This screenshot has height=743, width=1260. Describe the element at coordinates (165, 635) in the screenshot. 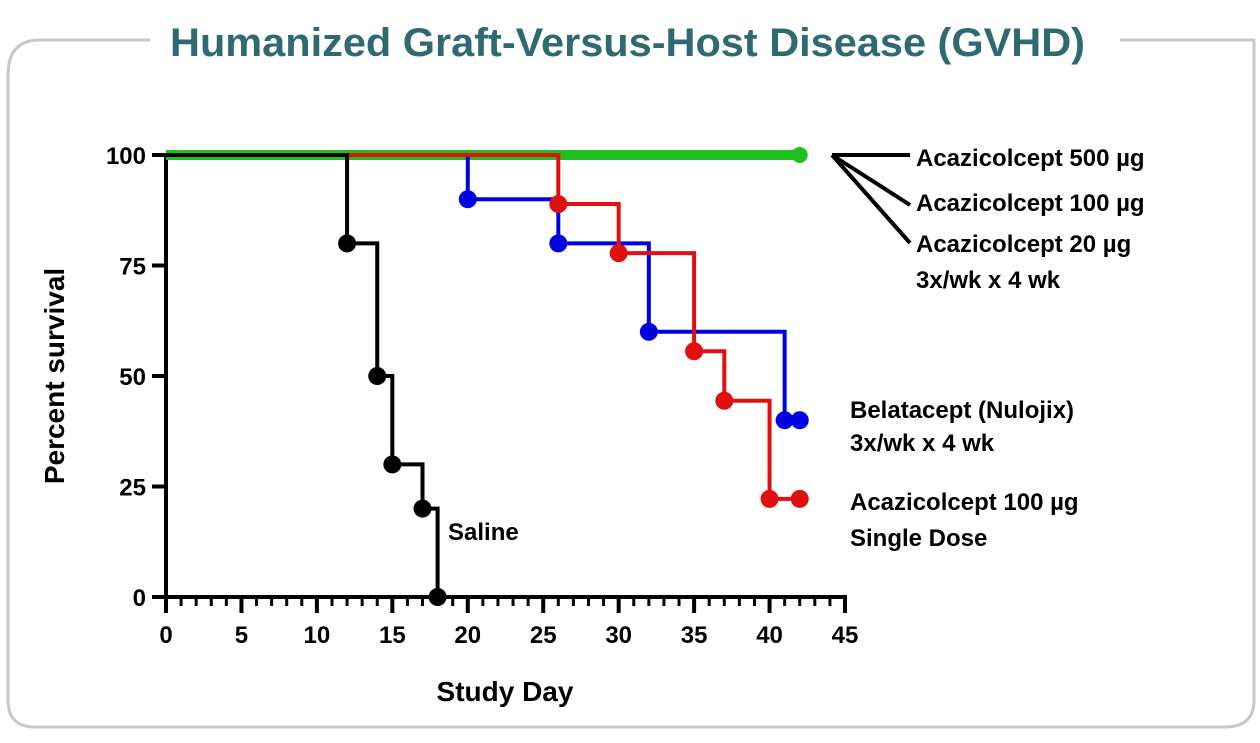

I see `x-tick-label: 0` at that location.